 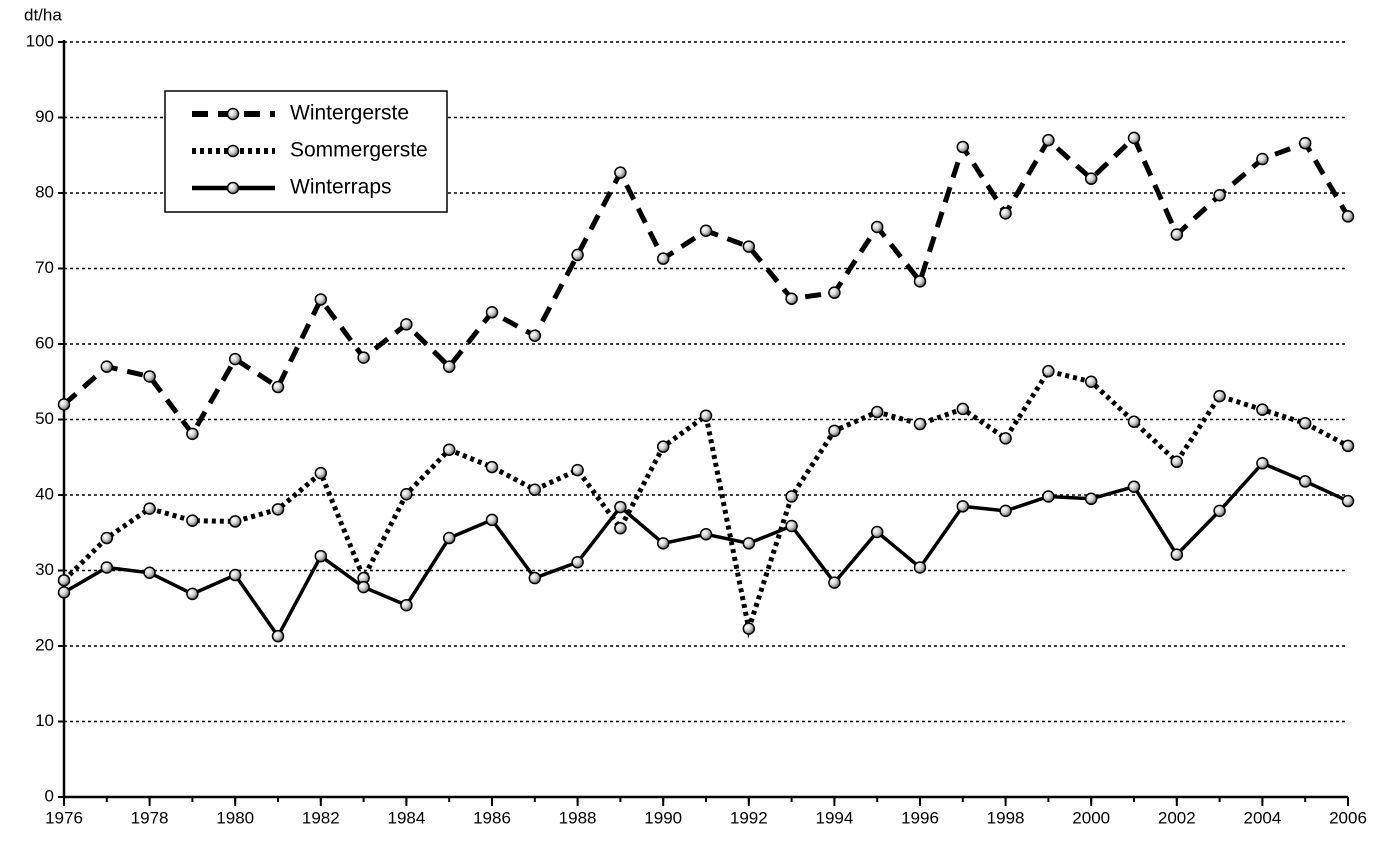 What do you see at coordinates (150, 817) in the screenshot?
I see `x-tick-label: 1978` at bounding box center [150, 817].